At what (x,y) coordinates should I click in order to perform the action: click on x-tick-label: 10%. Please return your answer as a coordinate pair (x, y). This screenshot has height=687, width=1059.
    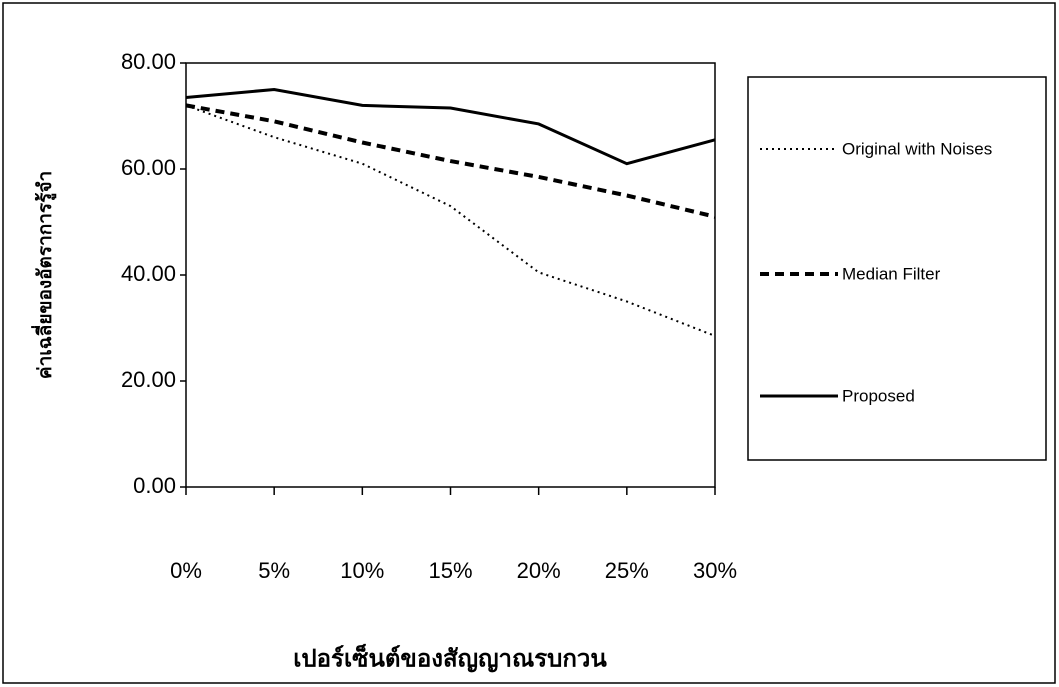
    Looking at the image, I should click on (362, 570).